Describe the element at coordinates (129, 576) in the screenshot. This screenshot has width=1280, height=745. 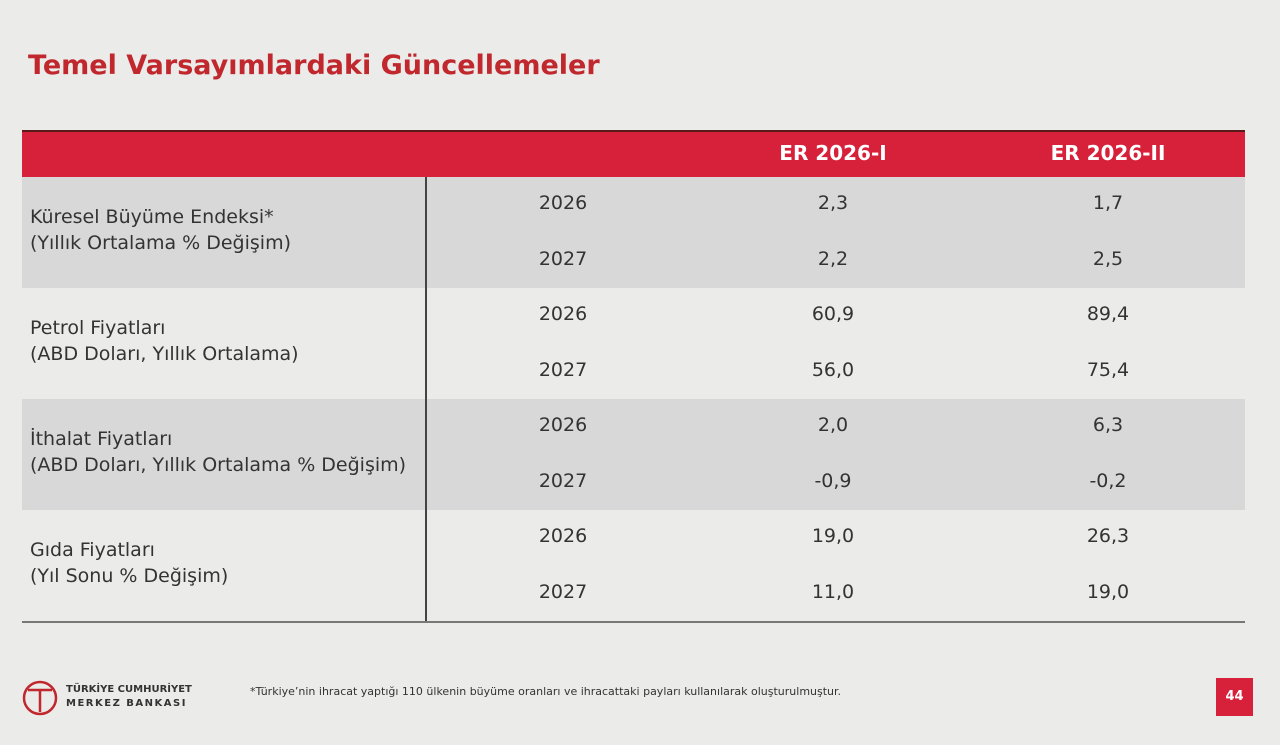
I see `row-label: (Yıl Sonu % Değişim)` at that location.